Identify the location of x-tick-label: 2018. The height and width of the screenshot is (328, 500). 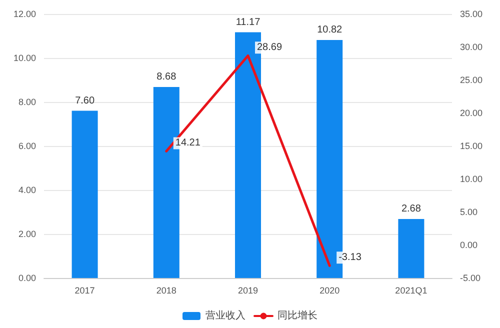
(166, 291).